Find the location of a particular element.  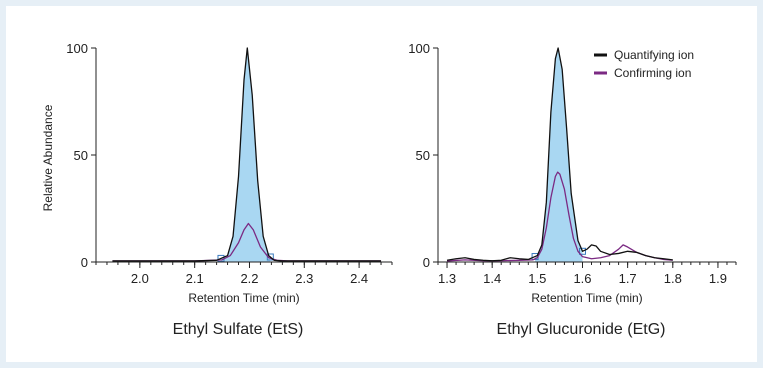

x-tick-label: 2.4 is located at coordinates (359, 278).